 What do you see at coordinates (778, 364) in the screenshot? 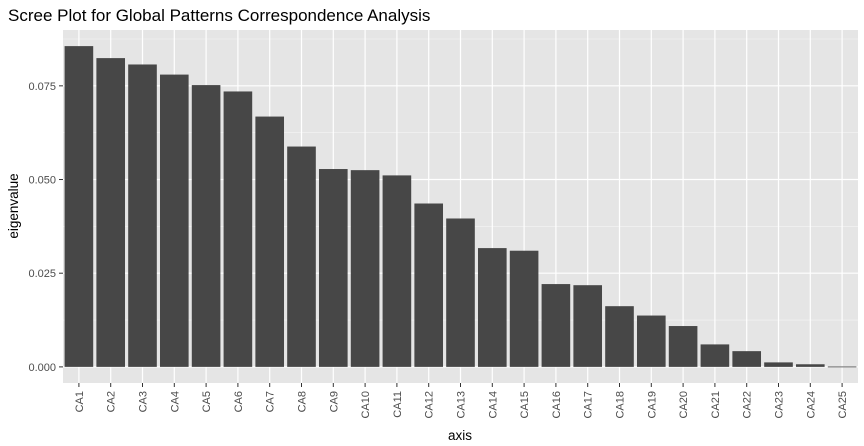
I see `bar-ca23` at bounding box center [778, 364].